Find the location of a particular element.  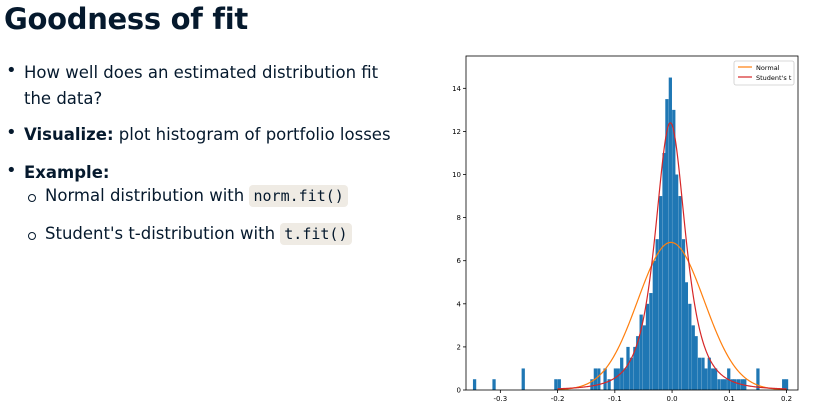

code-norm-fit: norm.fit() is located at coordinates (298, 196).